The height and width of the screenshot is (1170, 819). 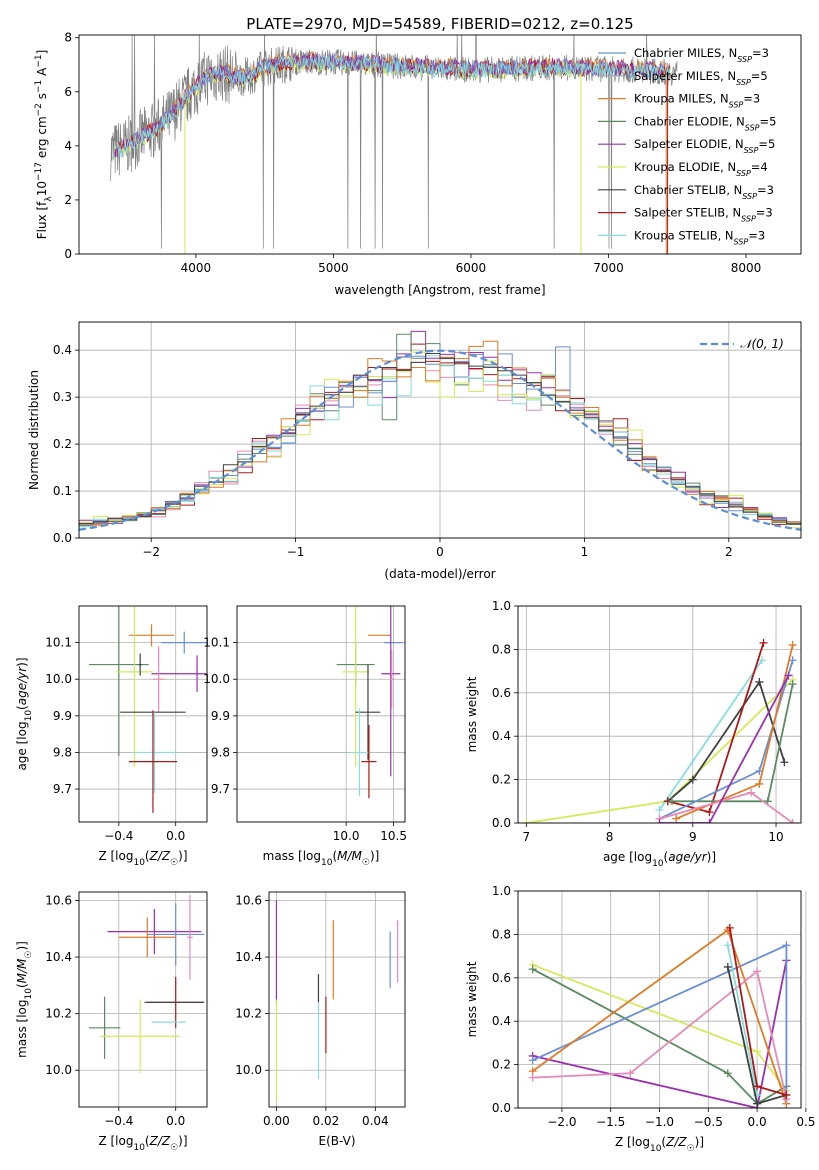 I want to click on legend-entry: Chabrier MILES, NSSP=3, so click(x=701, y=55).